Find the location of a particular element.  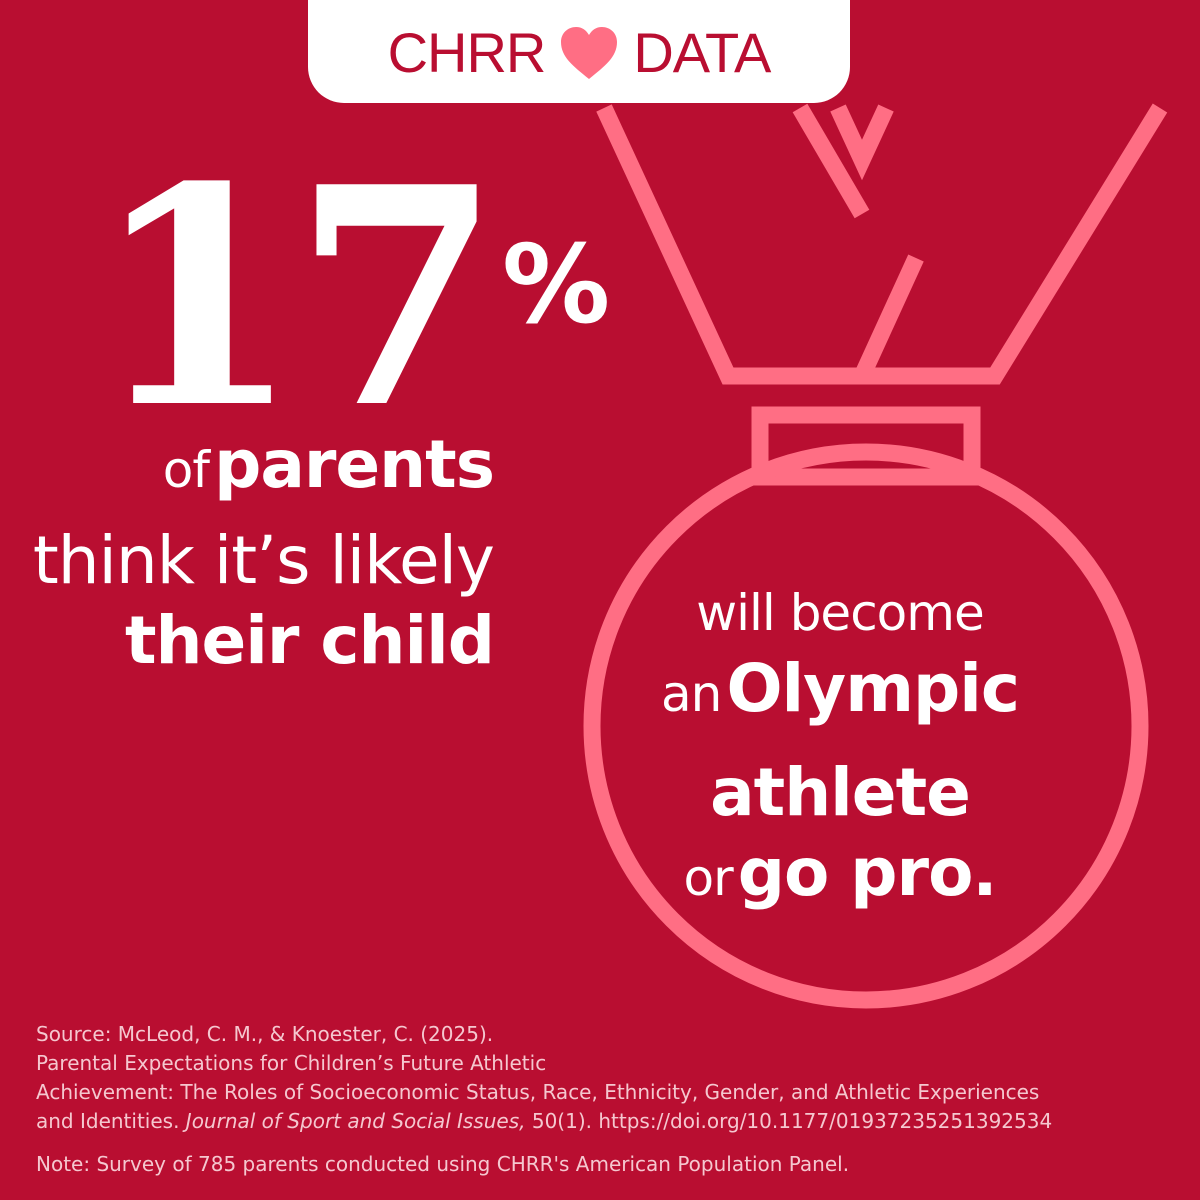

stat-line-1: of parents is located at coordinates (328, 465).